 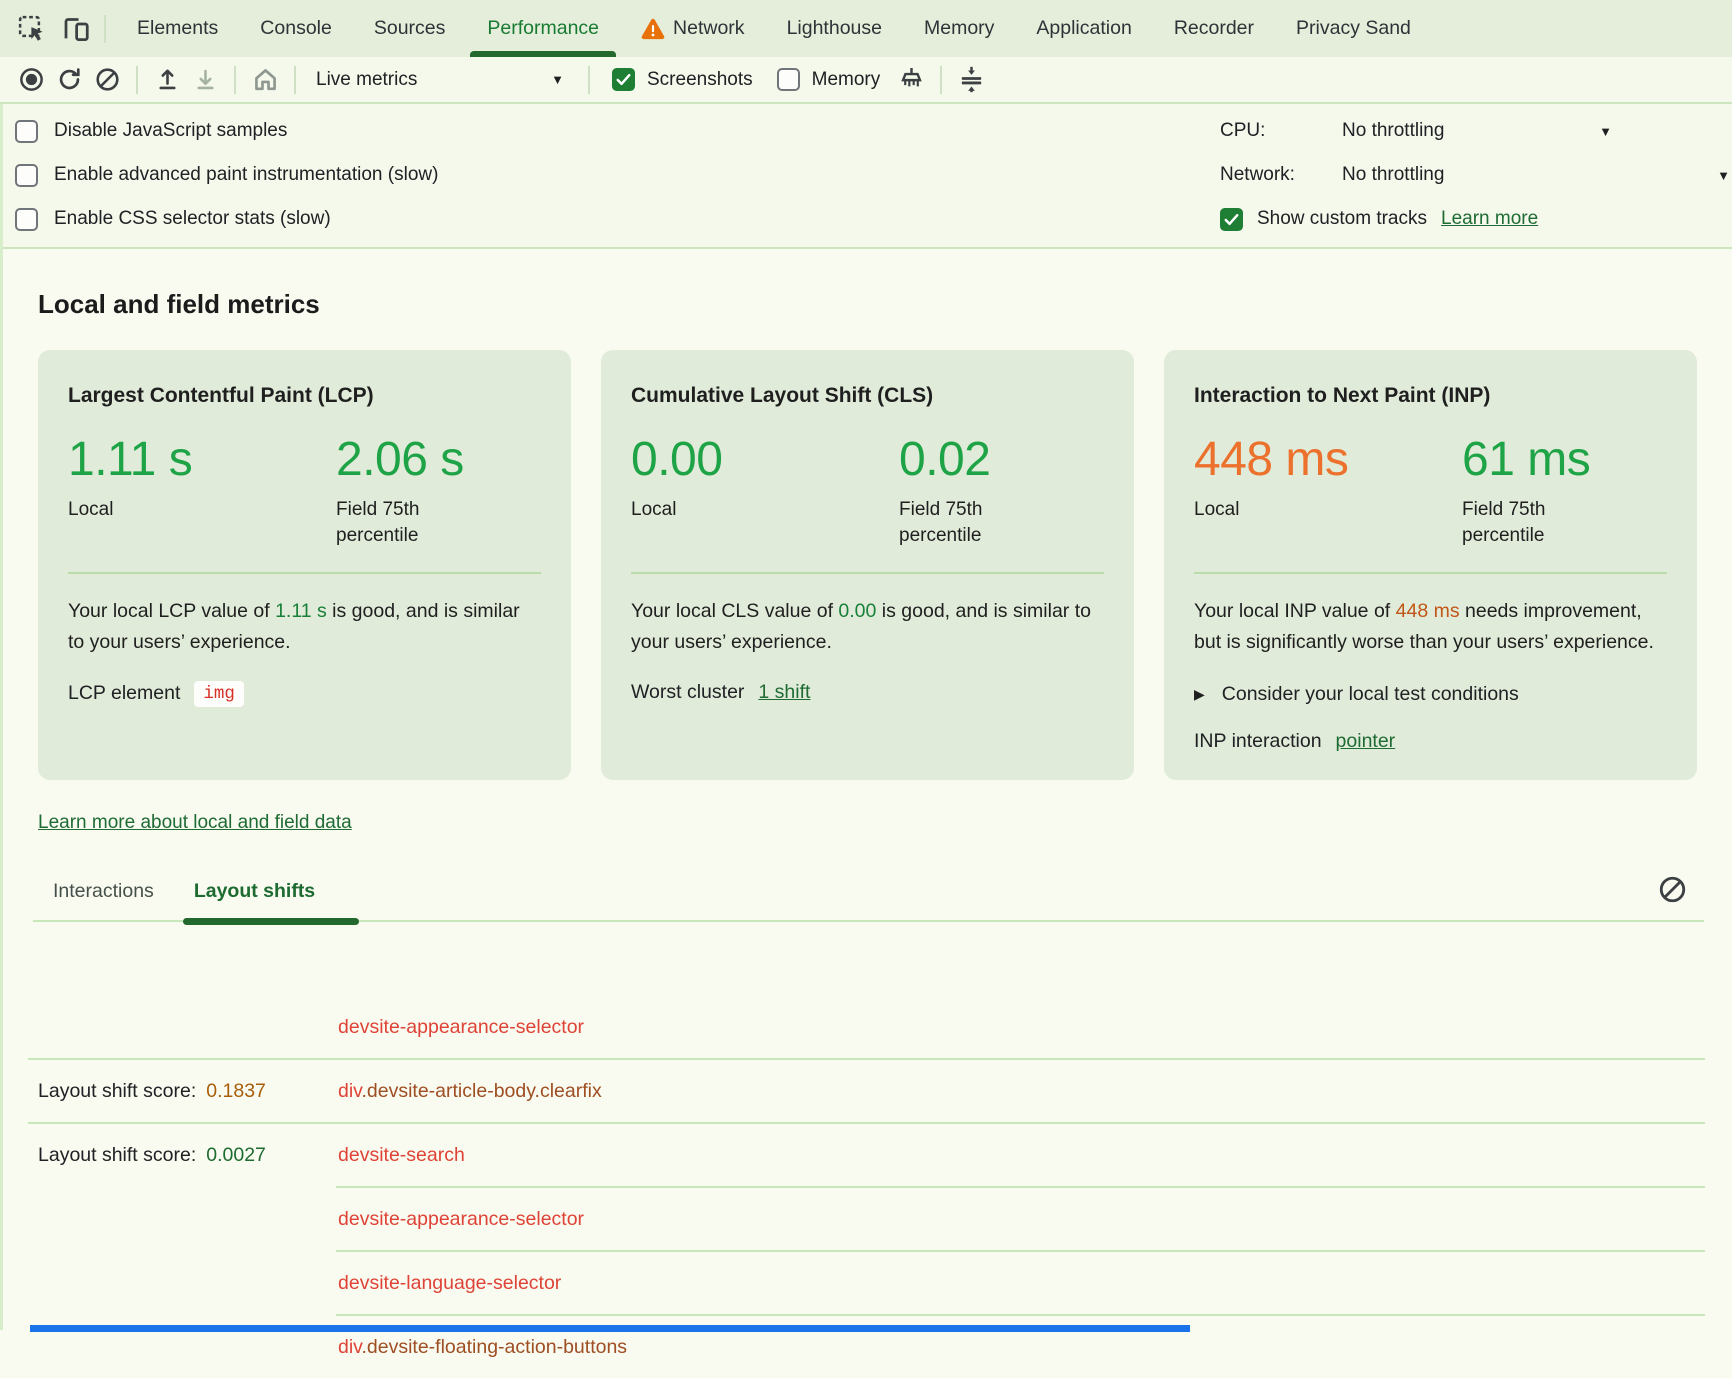 What do you see at coordinates (959, 28) in the screenshot?
I see `tab-memory: Memory` at bounding box center [959, 28].